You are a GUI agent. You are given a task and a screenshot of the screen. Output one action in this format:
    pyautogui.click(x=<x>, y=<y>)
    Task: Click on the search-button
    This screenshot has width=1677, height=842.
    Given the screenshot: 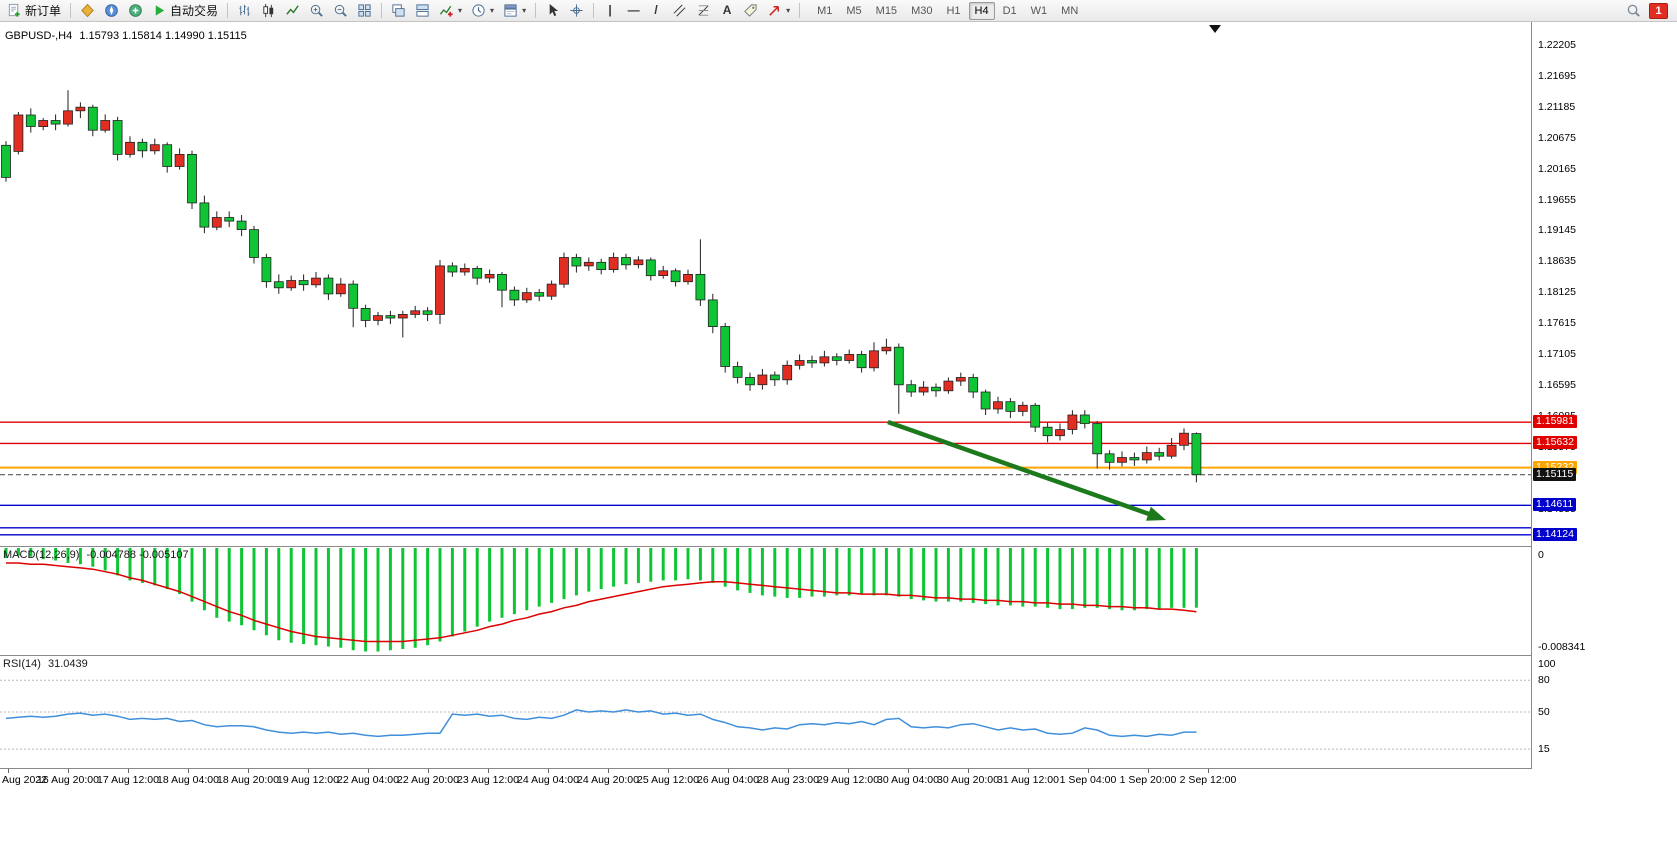 What is the action you would take?
    pyautogui.click(x=1633, y=10)
    